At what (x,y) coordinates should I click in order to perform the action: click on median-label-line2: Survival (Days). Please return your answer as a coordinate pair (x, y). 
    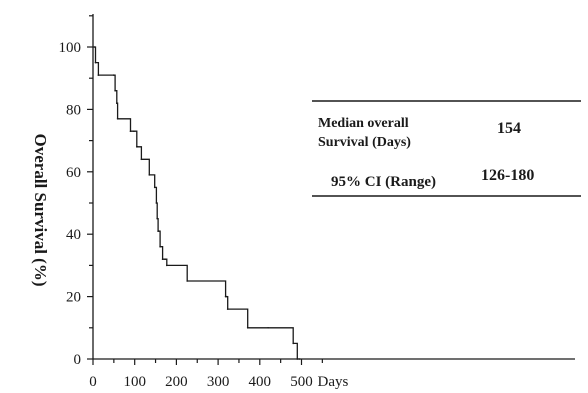
    Looking at the image, I should click on (364, 142).